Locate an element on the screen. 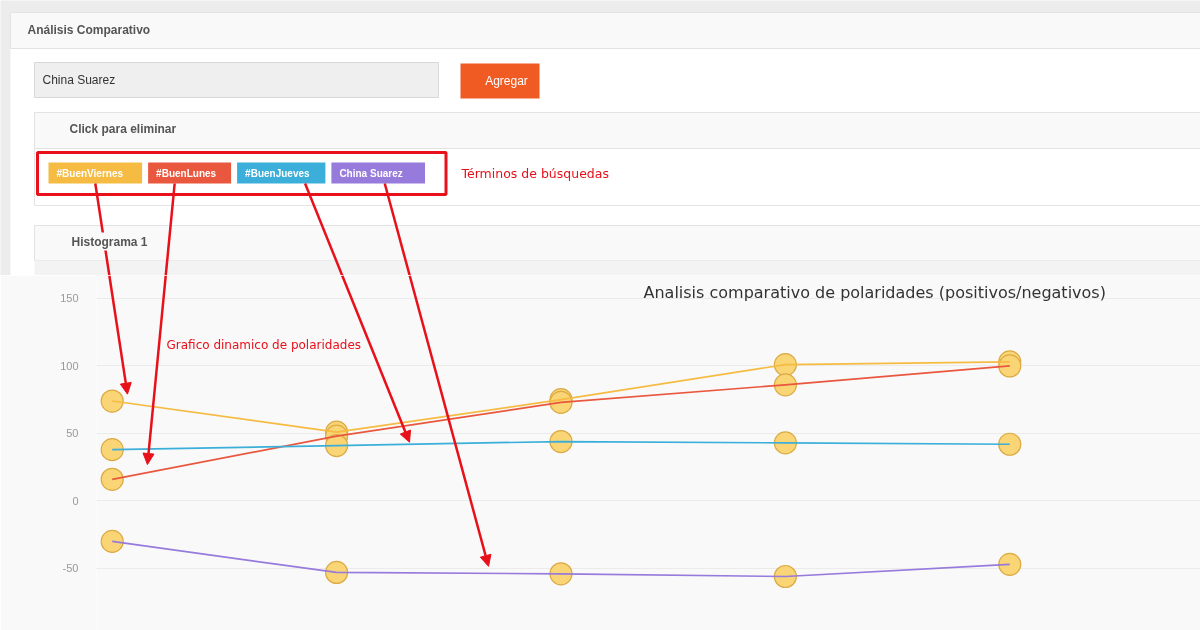 Image resolution: width=1200 pixels, height=630 pixels. text: #BuenLunes is located at coordinates (186, 173).